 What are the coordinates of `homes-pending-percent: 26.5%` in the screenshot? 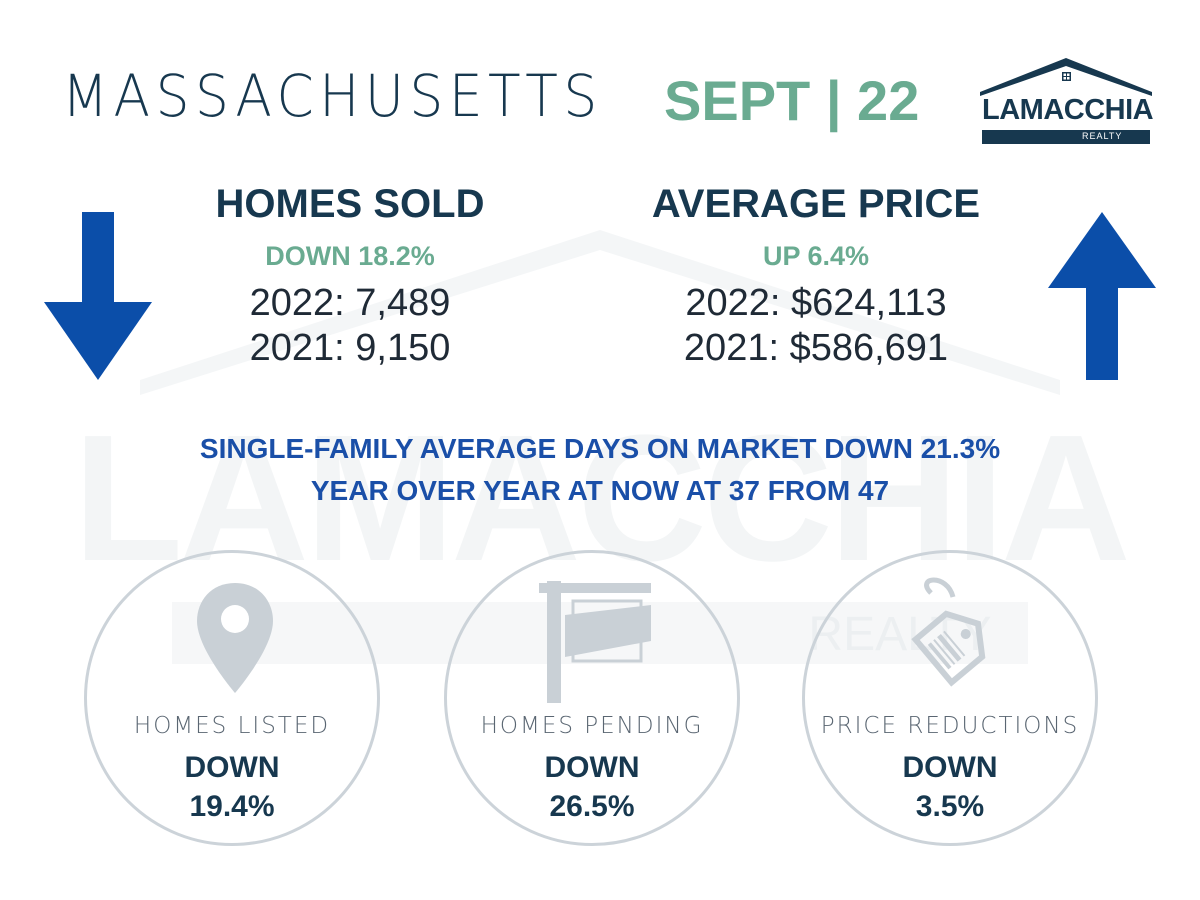 It's located at (592, 806).